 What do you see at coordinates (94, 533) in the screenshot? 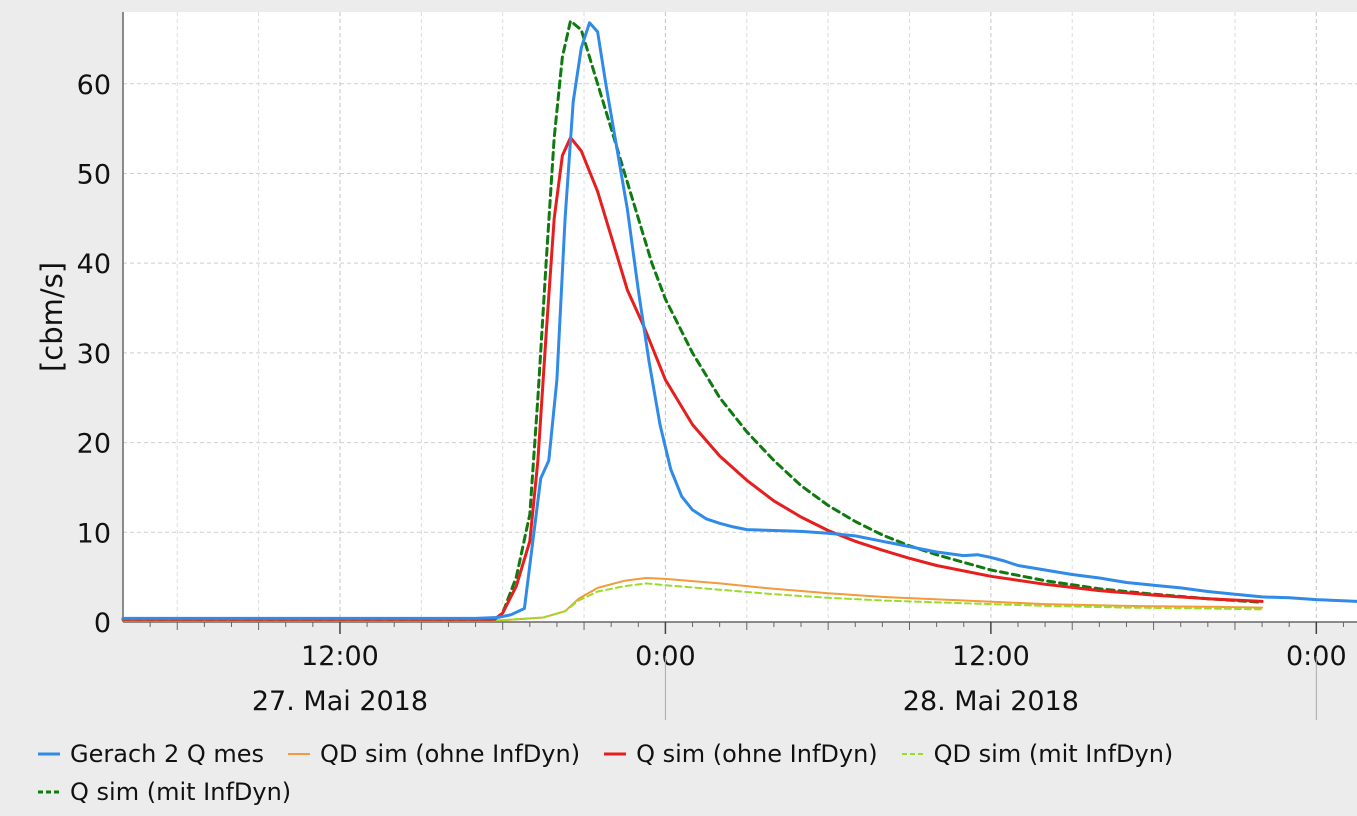
I see `y-tick-label: 10` at bounding box center [94, 533].